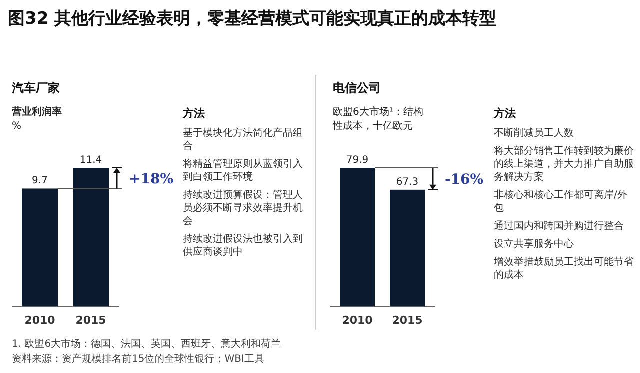  Describe the element at coordinates (534, 244) in the screenshot. I see `text: 设立共享服务中心` at that location.